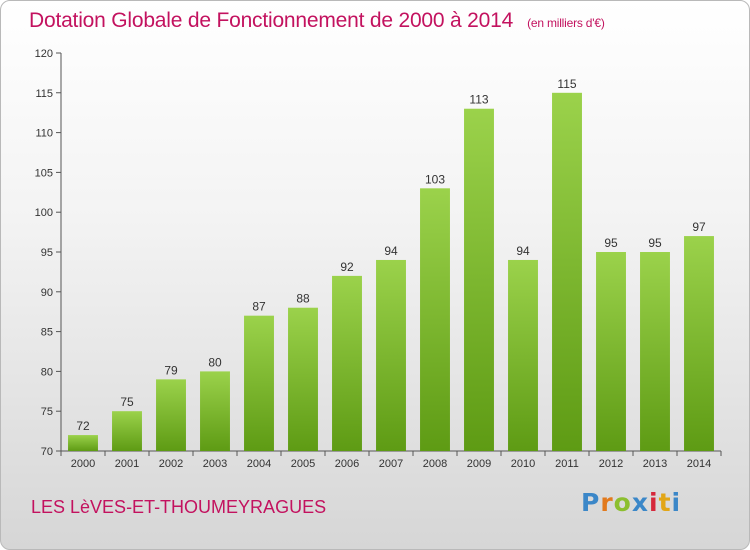  What do you see at coordinates (215, 362) in the screenshot?
I see `data-label-2003: 80` at bounding box center [215, 362].